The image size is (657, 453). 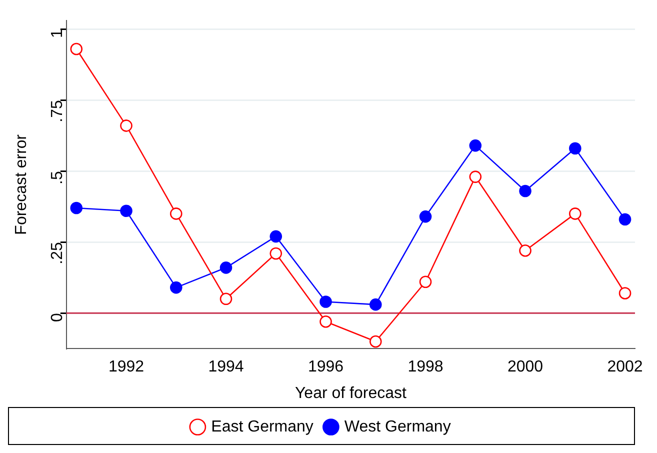 What do you see at coordinates (262, 427) in the screenshot?
I see `legend-label: East Germany` at bounding box center [262, 427].